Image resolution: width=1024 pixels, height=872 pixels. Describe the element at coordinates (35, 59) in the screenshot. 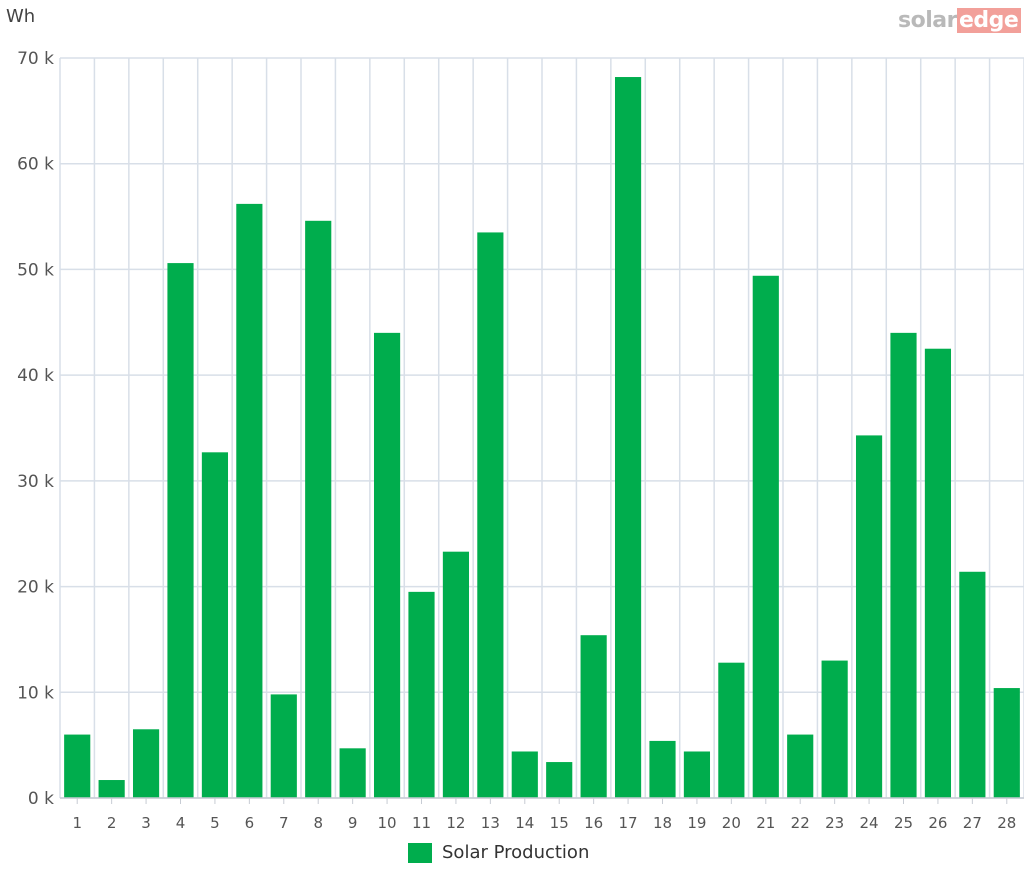

I see `y-tick-label: 70 k` at that location.